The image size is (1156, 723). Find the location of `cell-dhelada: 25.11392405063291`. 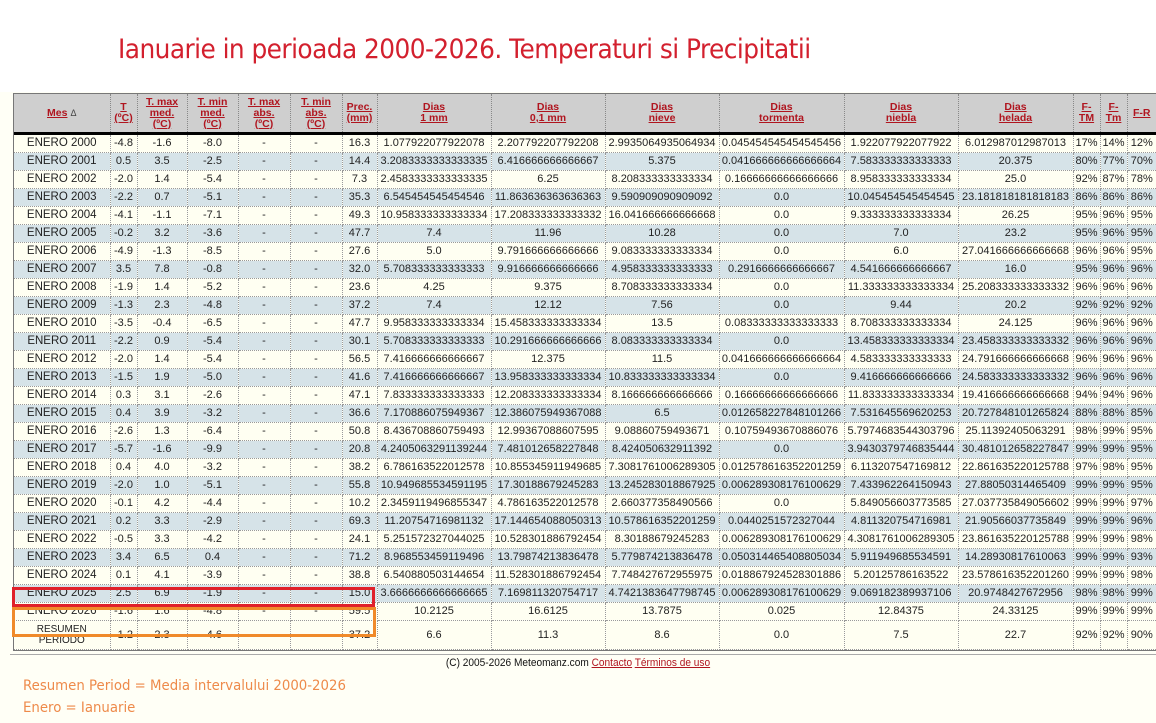

cell-dhelada: 25.11392405063291 is located at coordinates (1016, 431).